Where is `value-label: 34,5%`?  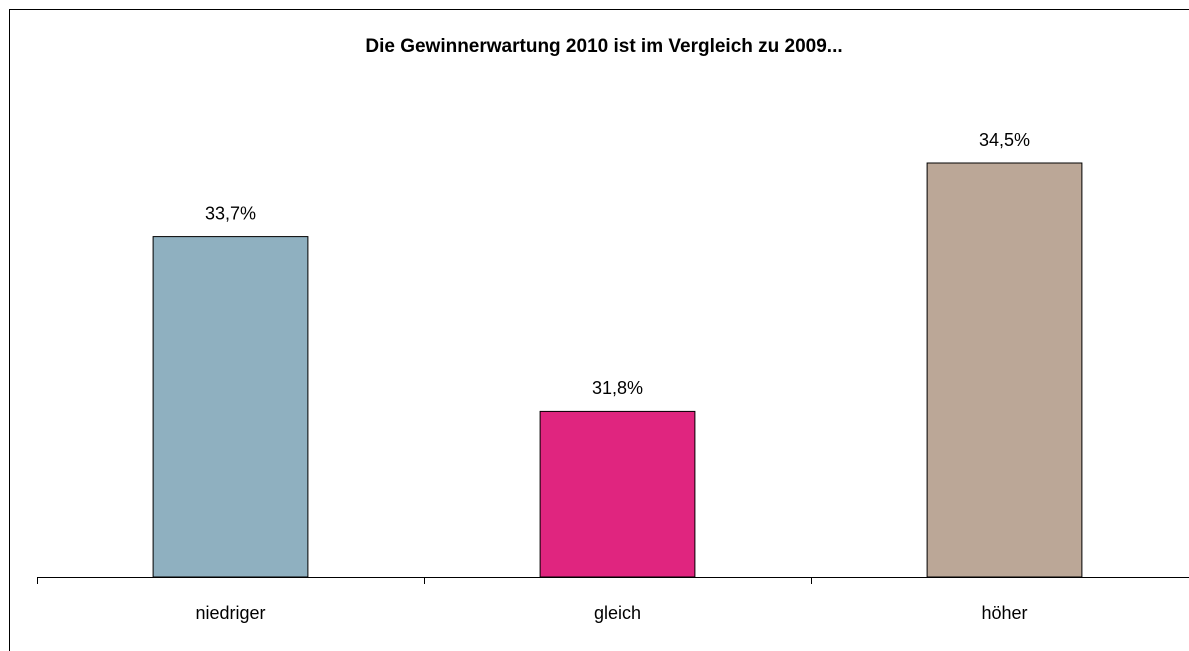 value-label: 34,5% is located at coordinates (1004, 140).